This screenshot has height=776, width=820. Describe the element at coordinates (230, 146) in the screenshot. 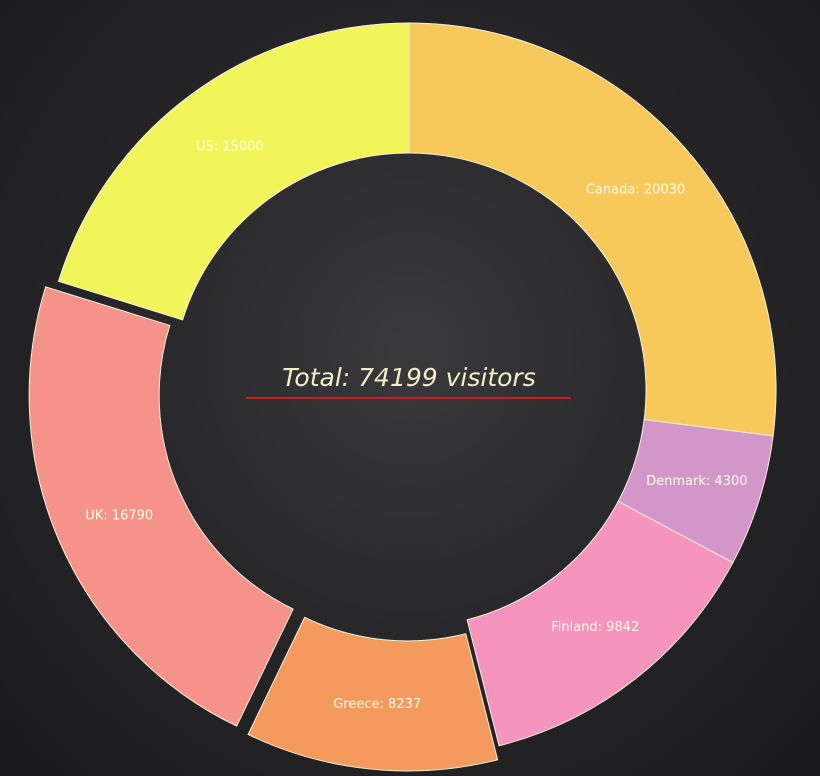

I see `slice-label-us: US: 15000` at that location.